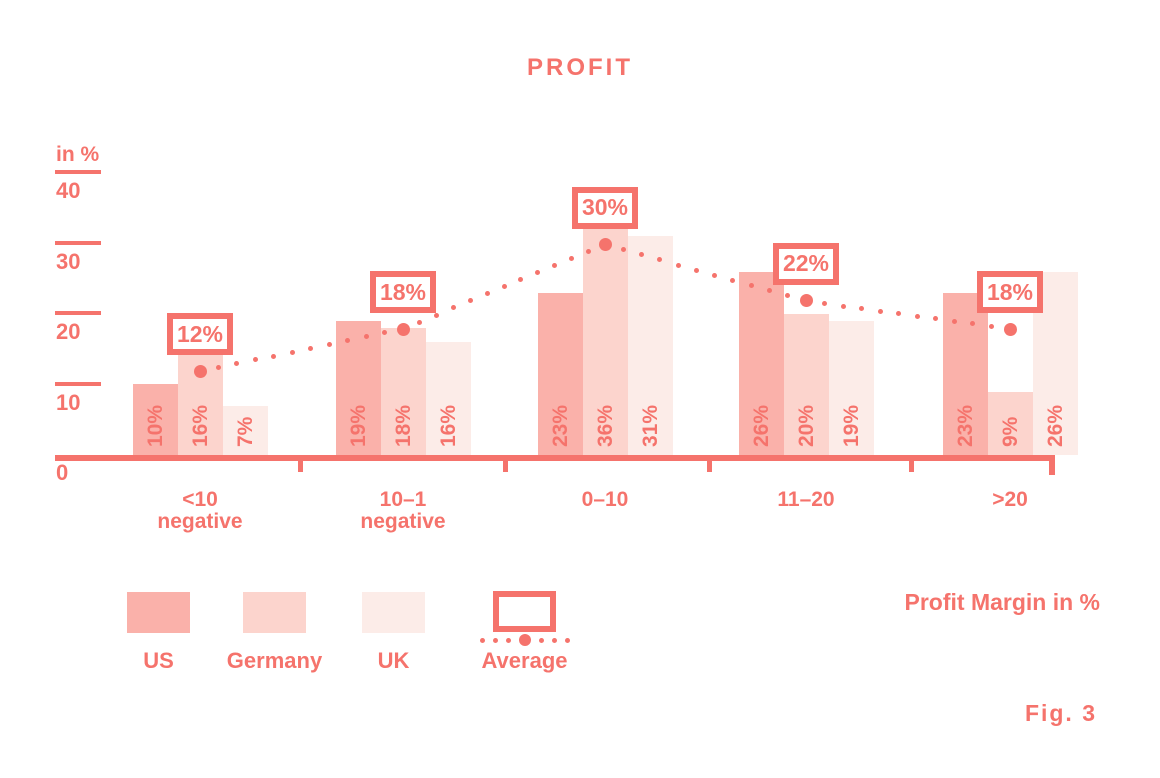 The height and width of the screenshot is (778, 1160). I want to click on bar-value-label: 10%, so click(155, 425).